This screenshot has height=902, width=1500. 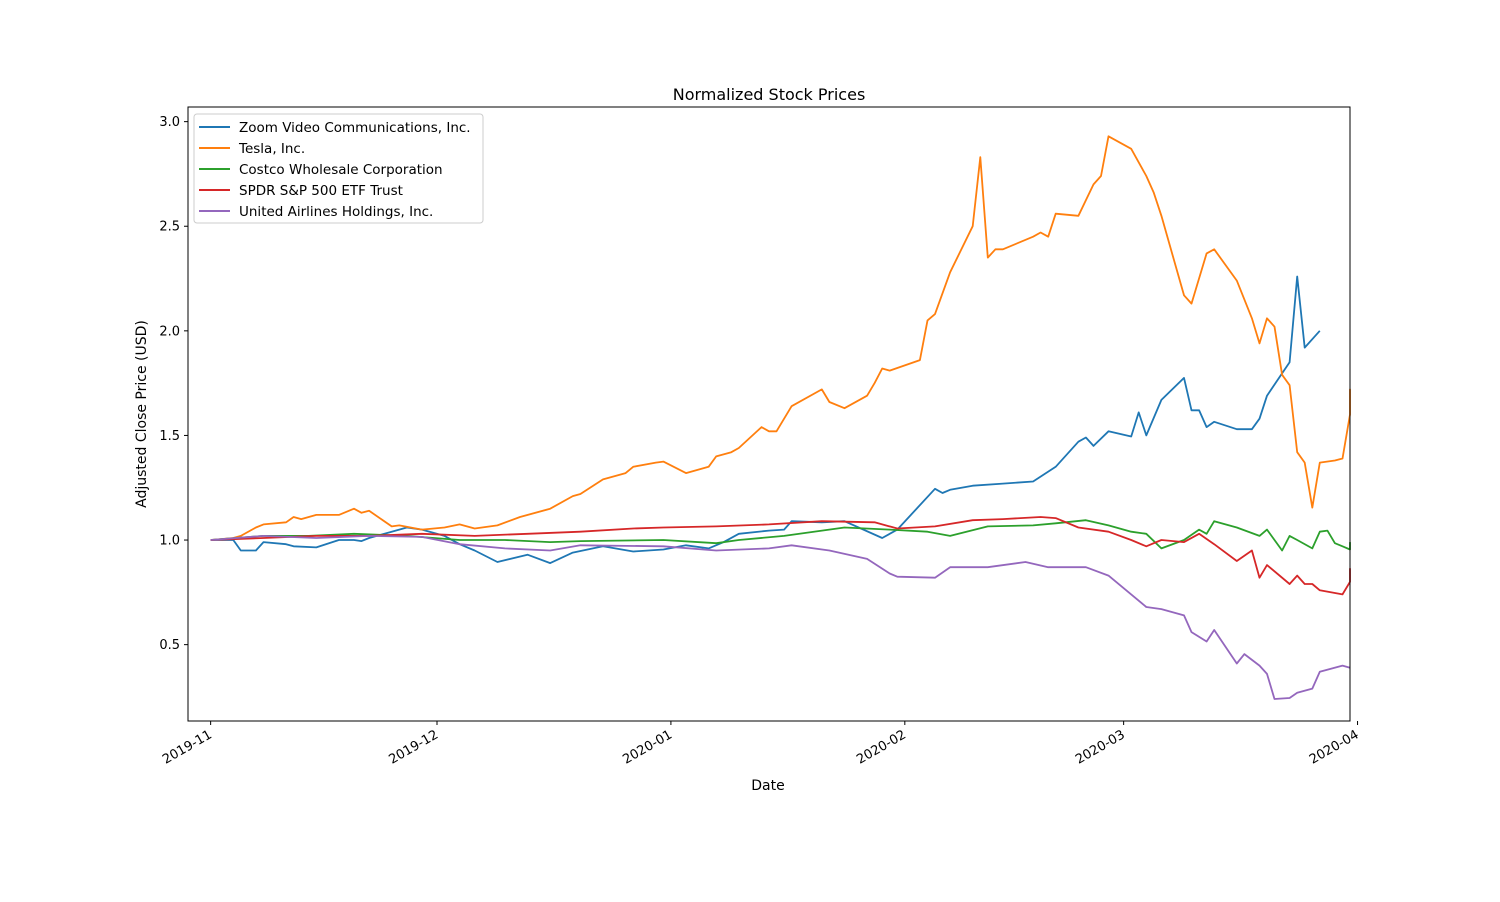 I want to click on x-tick-label: 2020-02, so click(x=881, y=747).